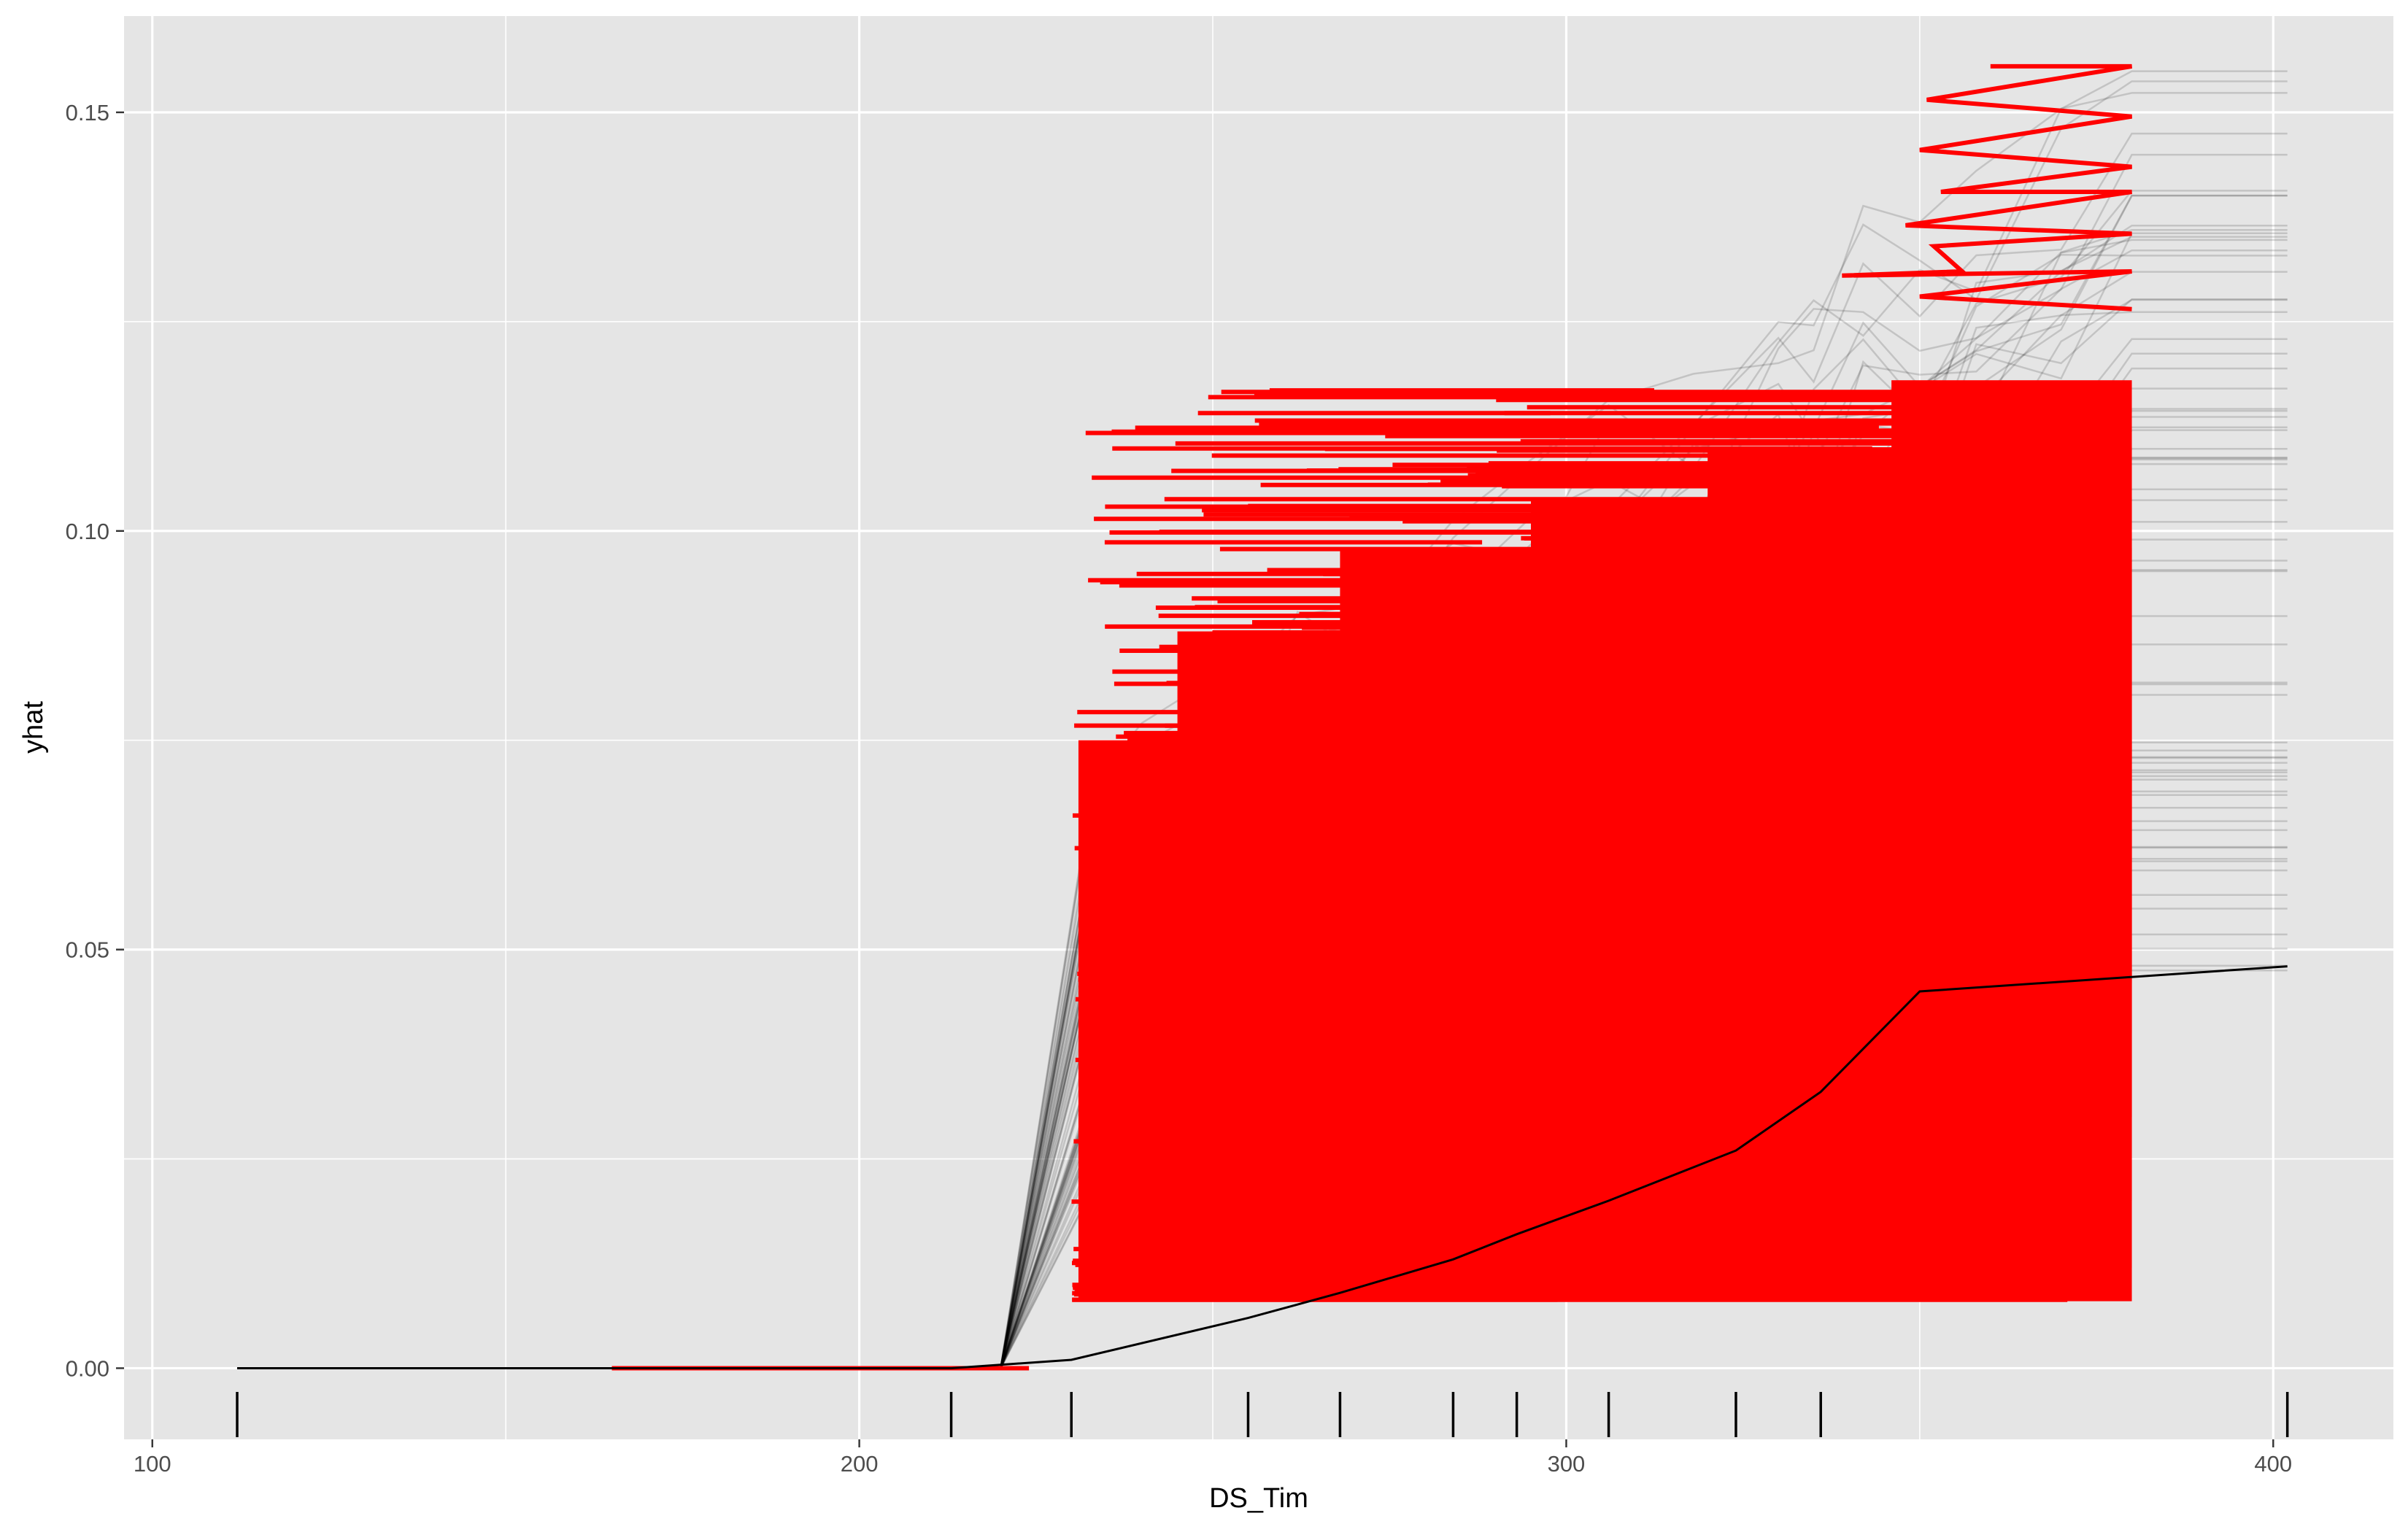 Image resolution: width=2408 pixels, height=1532 pixels. I want to click on y-axis-title: yhat, so click(33, 728).